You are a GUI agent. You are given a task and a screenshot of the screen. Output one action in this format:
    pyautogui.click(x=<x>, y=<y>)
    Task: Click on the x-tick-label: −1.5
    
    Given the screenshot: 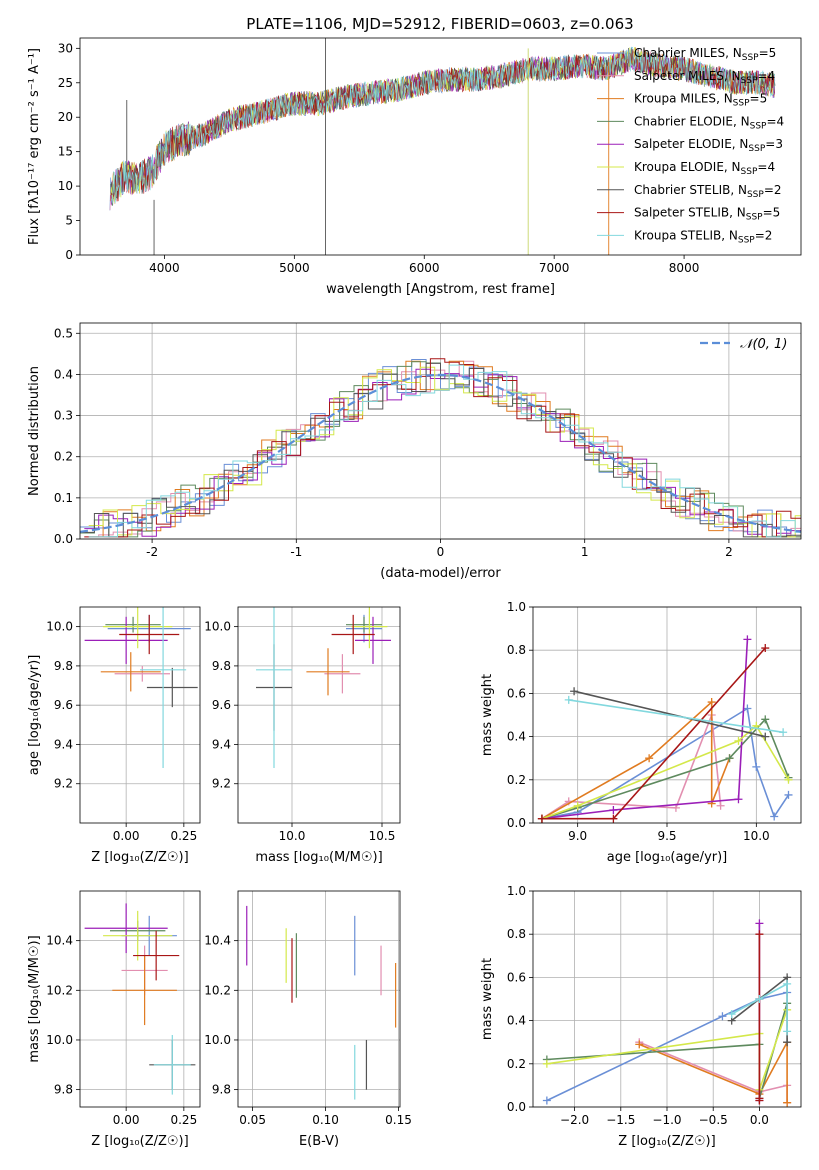 What is the action you would take?
    pyautogui.click(x=620, y=1120)
    